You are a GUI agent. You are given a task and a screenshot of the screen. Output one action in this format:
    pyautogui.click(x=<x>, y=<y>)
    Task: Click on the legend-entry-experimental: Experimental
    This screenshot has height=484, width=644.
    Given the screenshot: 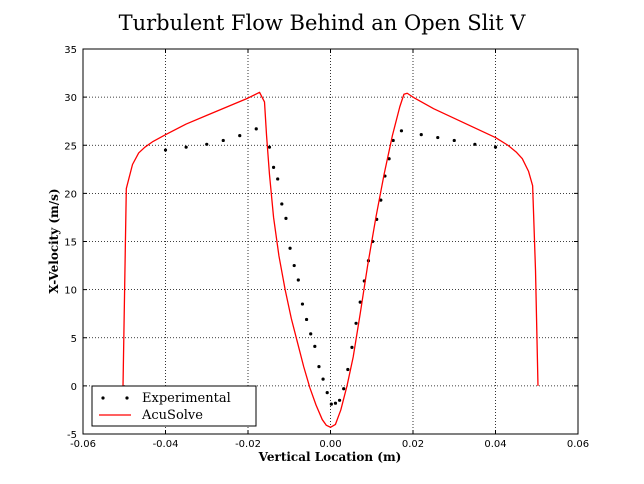 What is the action you would take?
    pyautogui.click(x=166, y=398)
    